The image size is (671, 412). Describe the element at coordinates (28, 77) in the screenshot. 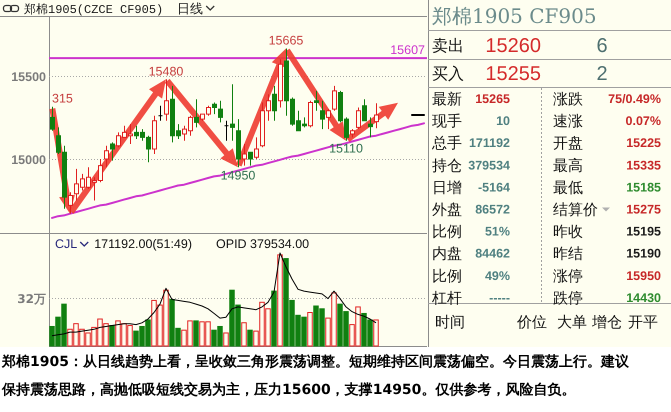

I see `ytick-label: 15500` at that location.